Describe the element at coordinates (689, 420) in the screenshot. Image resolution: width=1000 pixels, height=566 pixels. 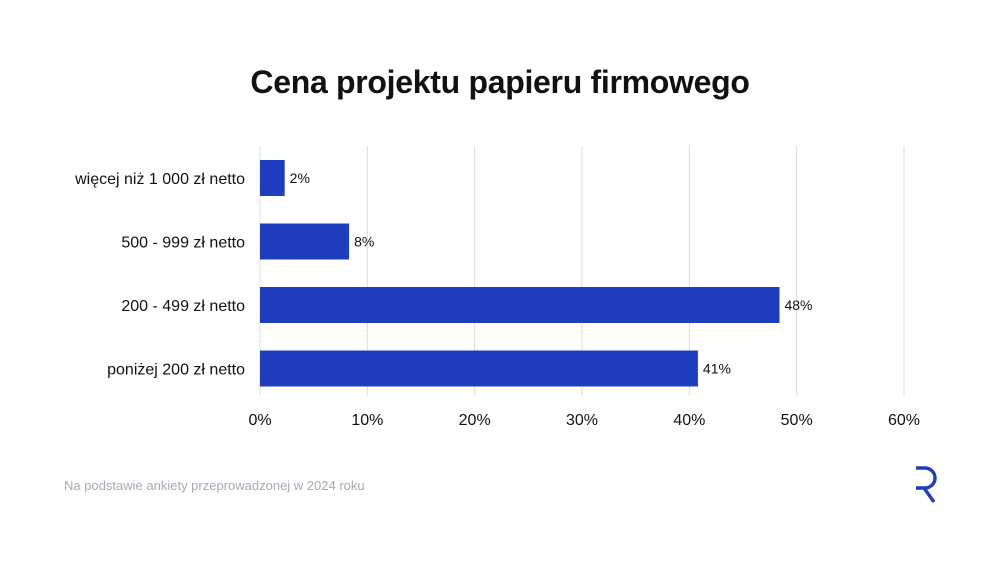
I see `x-tick-label: 40%` at that location.